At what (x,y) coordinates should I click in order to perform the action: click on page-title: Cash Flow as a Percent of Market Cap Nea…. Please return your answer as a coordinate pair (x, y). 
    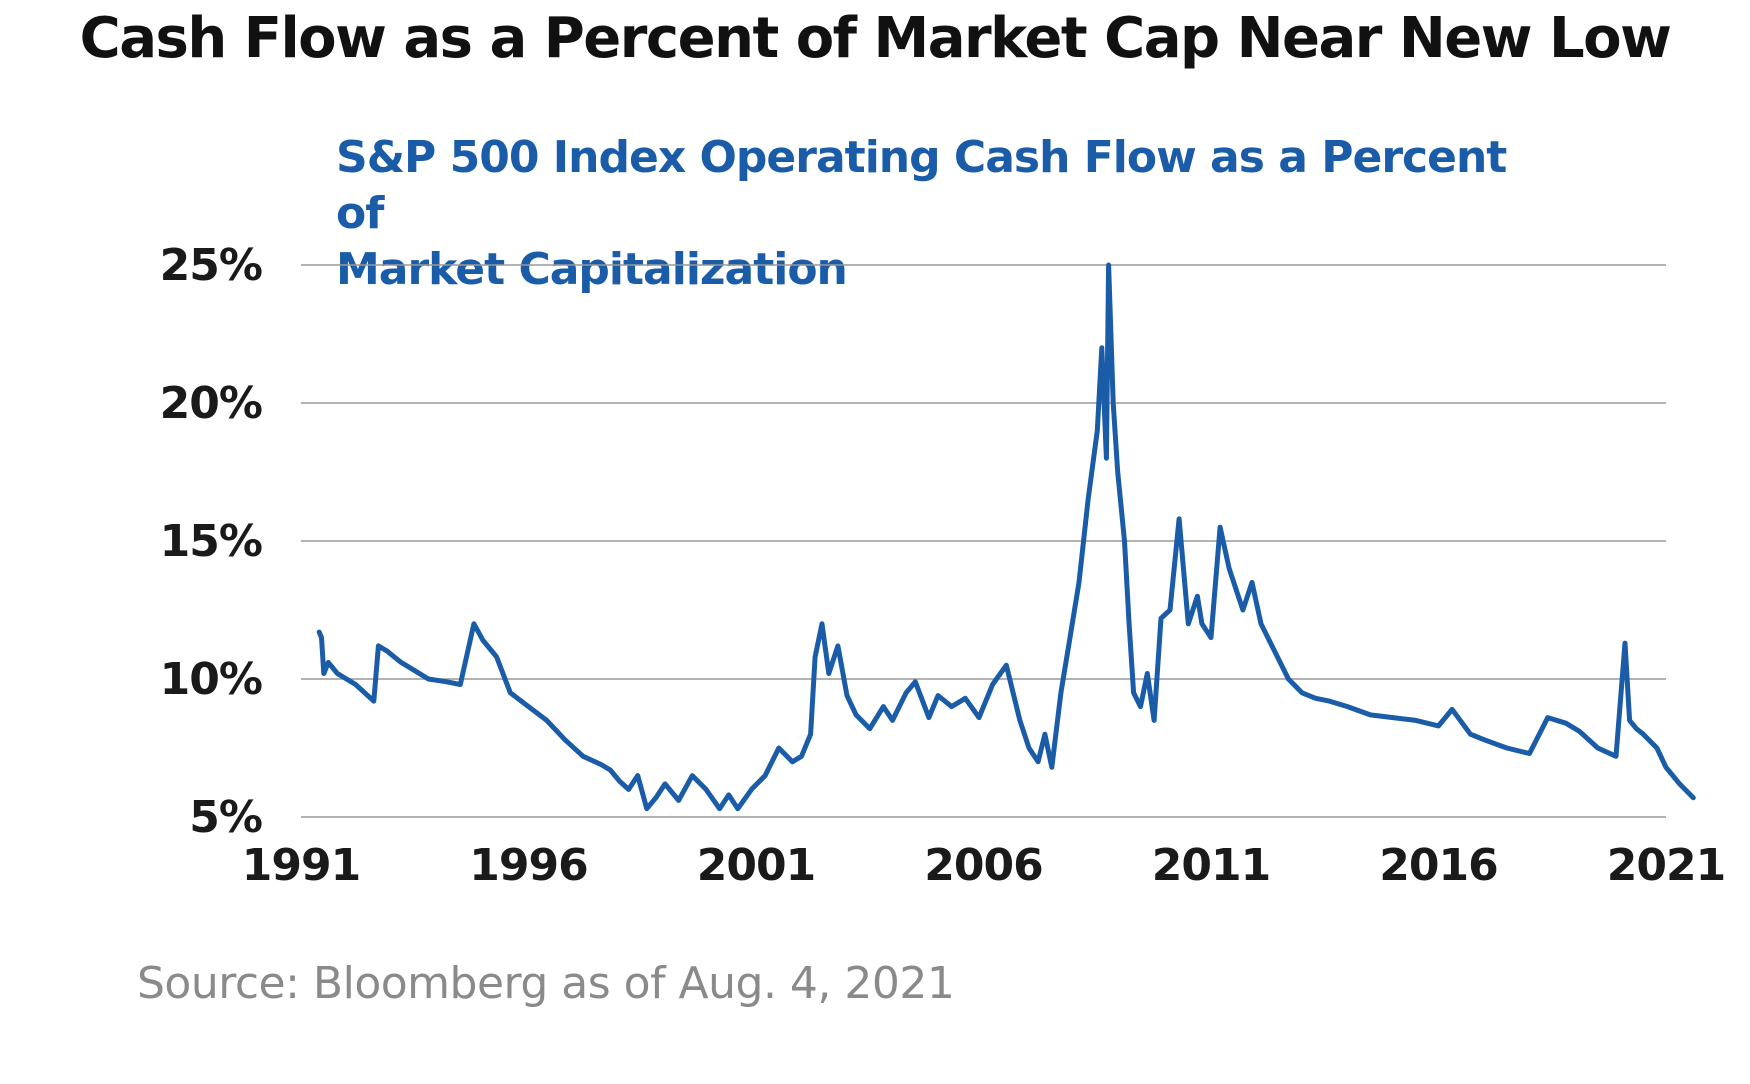
    Looking at the image, I should click on (875, 38).